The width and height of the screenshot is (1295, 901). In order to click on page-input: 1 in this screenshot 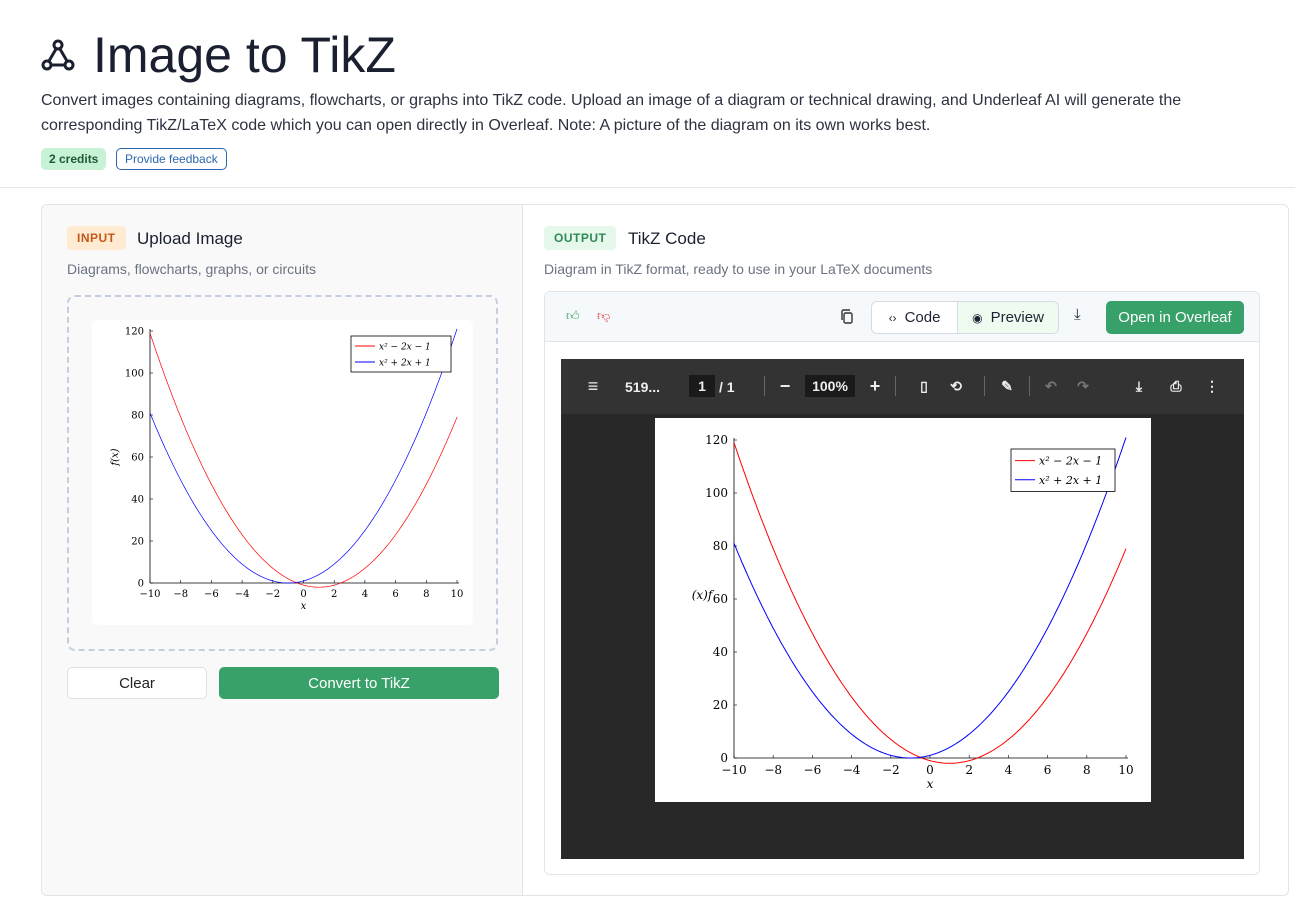, I will do `click(702, 386)`.